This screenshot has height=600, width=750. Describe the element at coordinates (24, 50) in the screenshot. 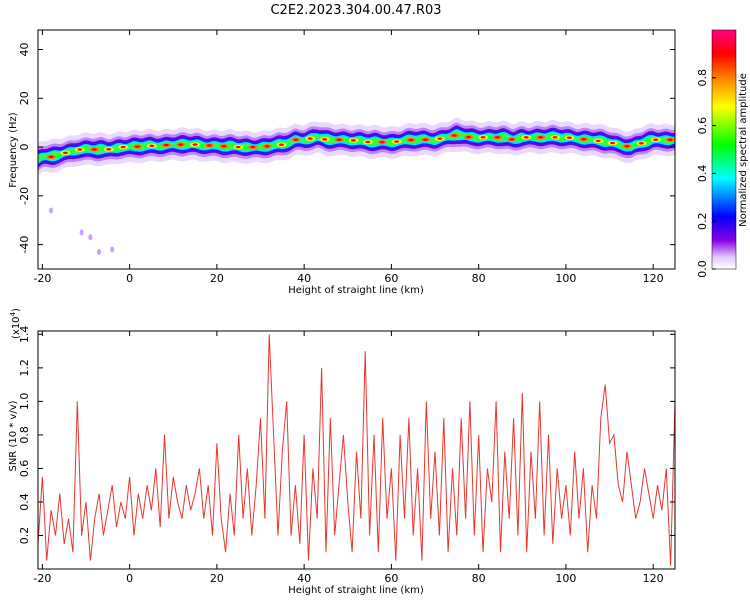

I see `y-tick-label: 40` at that location.